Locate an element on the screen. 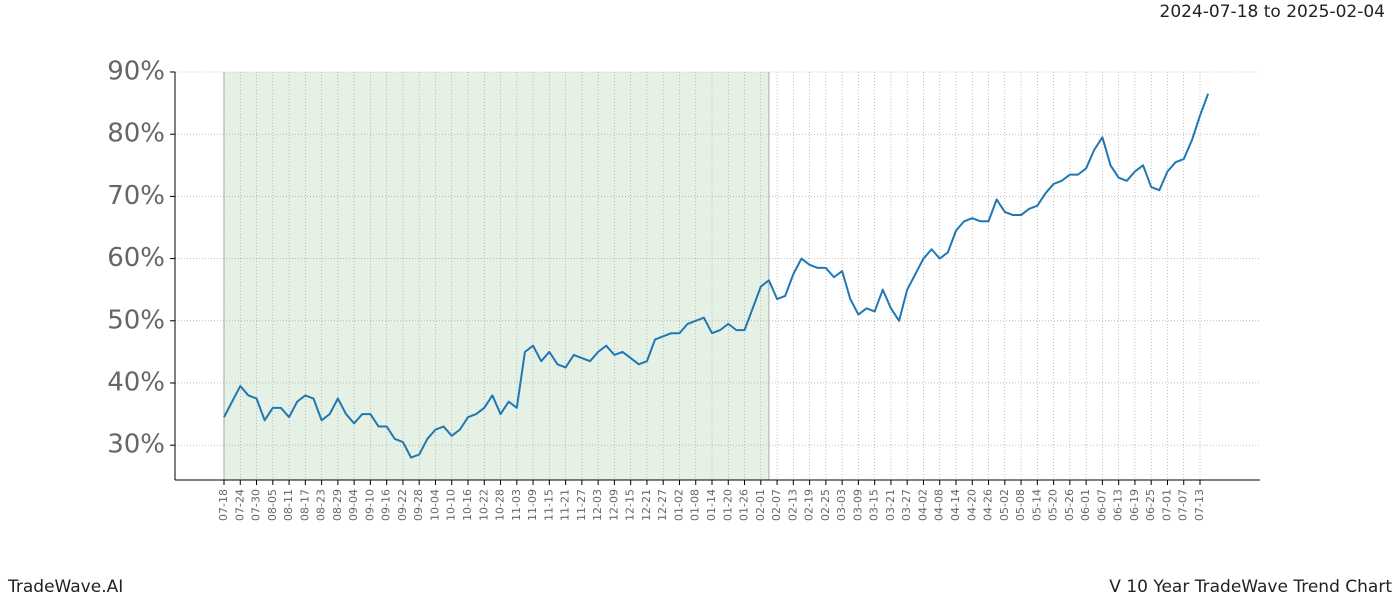 The height and width of the screenshot is (600, 1400). x-tick-label: 08-29 is located at coordinates (337, 505).